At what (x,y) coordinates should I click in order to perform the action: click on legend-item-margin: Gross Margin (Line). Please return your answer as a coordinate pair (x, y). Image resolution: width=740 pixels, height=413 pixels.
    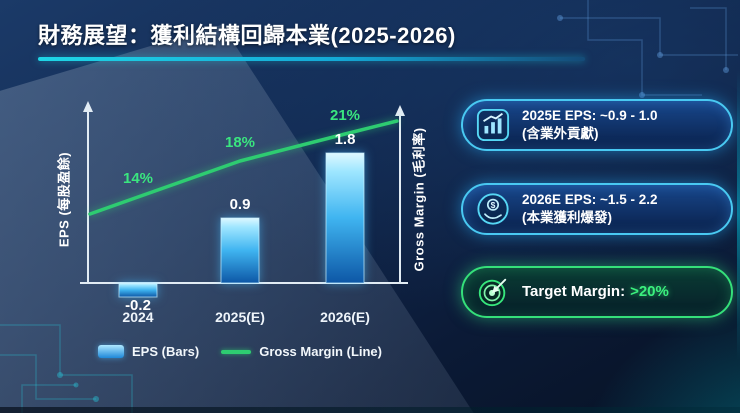
    Looking at the image, I should click on (301, 351).